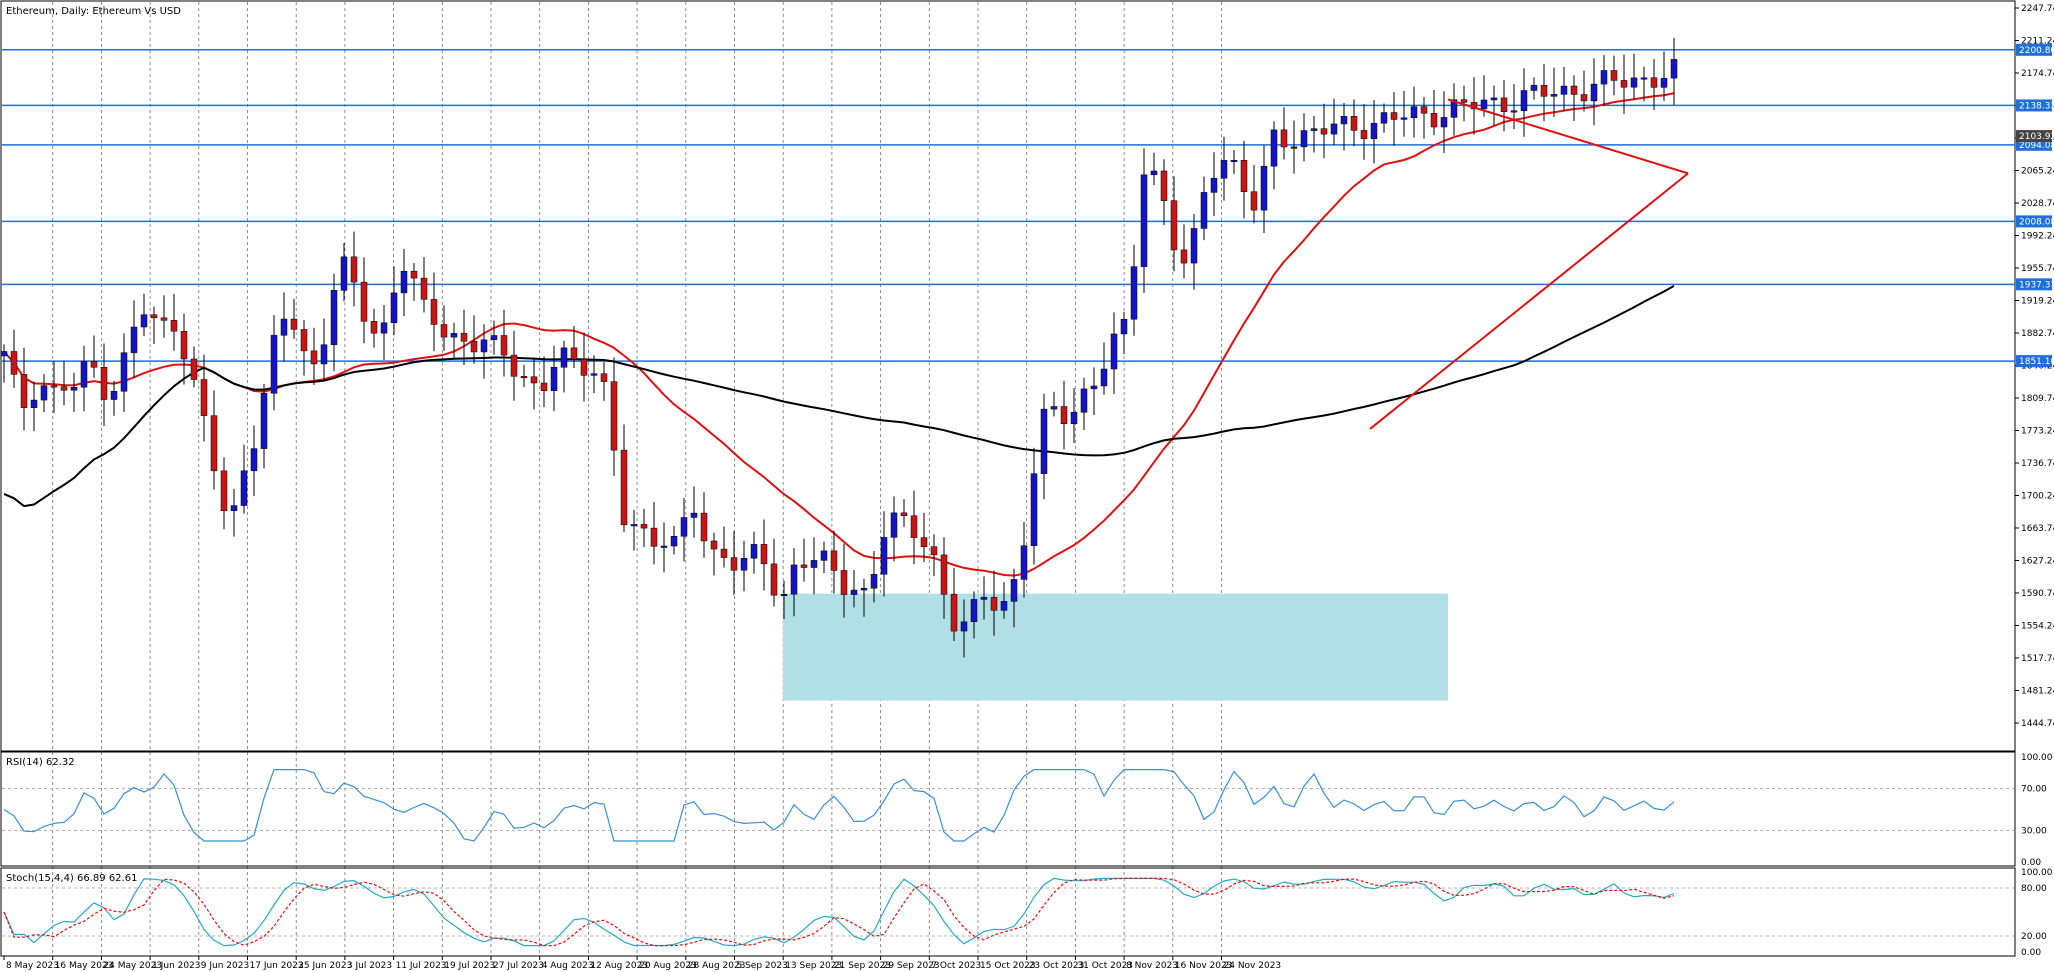 This screenshot has width=2054, height=972. Describe the element at coordinates (176, 966) in the screenshot. I see `date-label: 1 Jun 2023` at that location.